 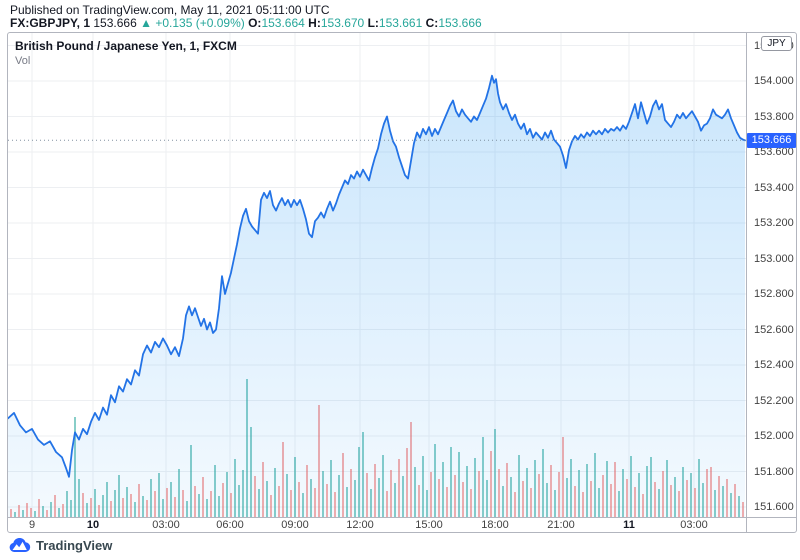 What do you see at coordinates (774, 116) in the screenshot?
I see `price-axis-label: 153.800` at bounding box center [774, 116].